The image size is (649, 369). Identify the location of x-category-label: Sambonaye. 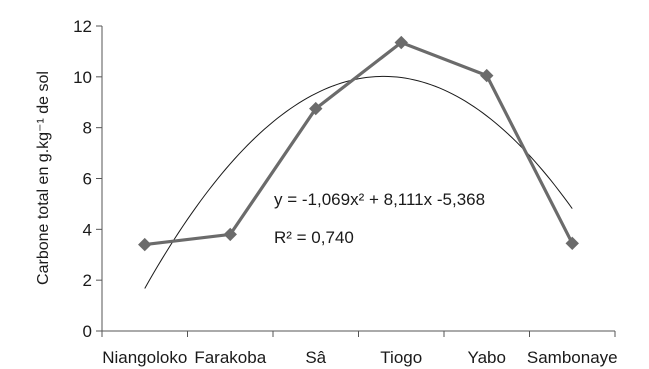
(572, 357).